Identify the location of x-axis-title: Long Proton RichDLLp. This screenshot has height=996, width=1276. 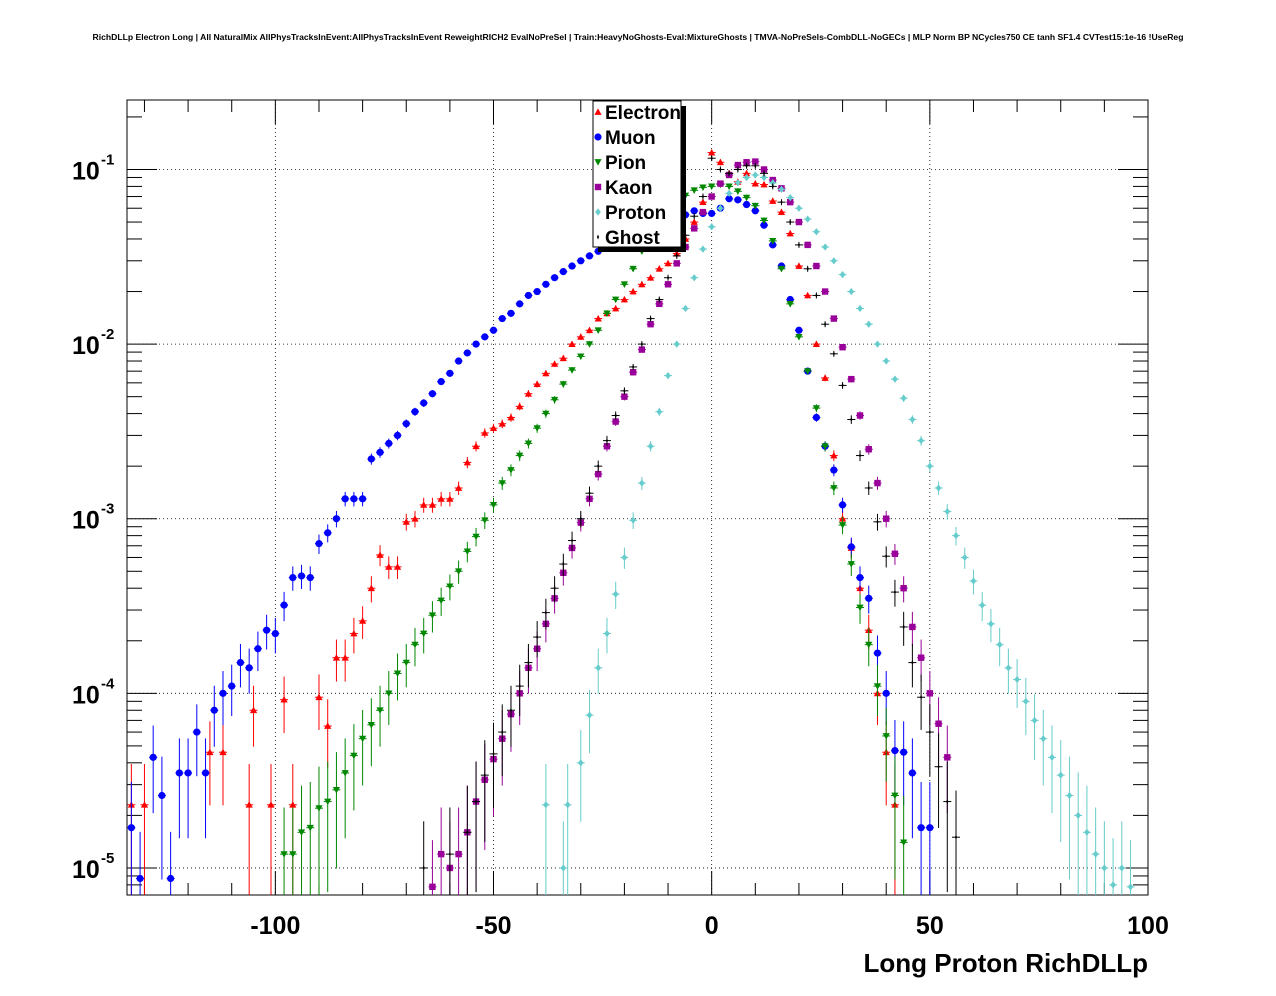
(1005, 963).